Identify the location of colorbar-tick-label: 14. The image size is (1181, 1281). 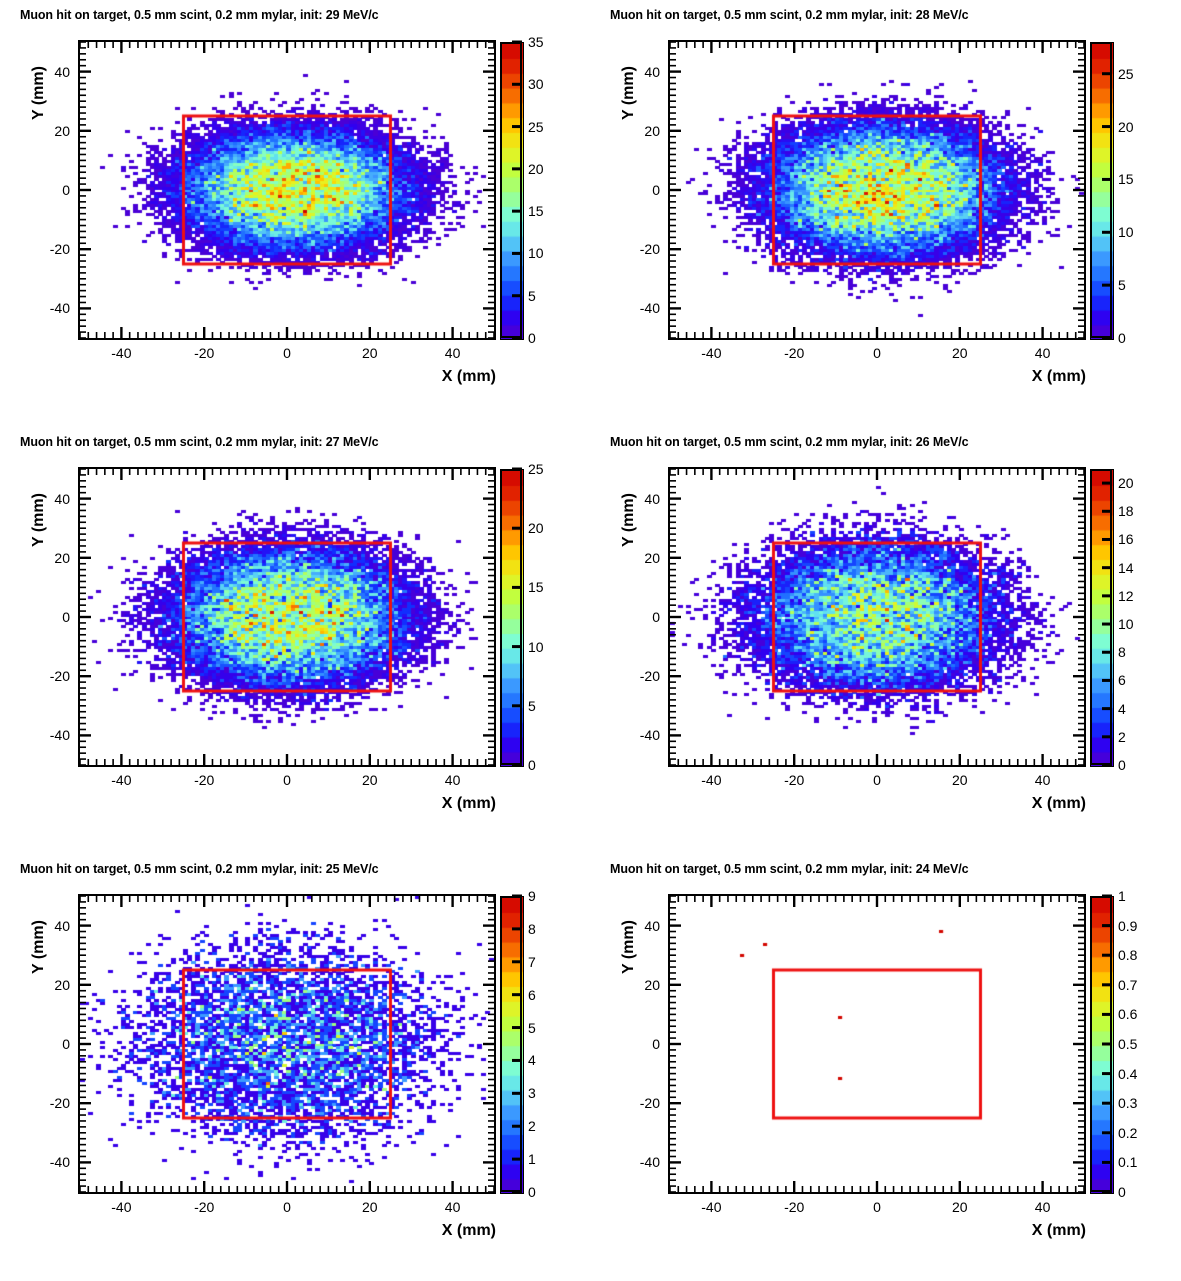
(1126, 567).